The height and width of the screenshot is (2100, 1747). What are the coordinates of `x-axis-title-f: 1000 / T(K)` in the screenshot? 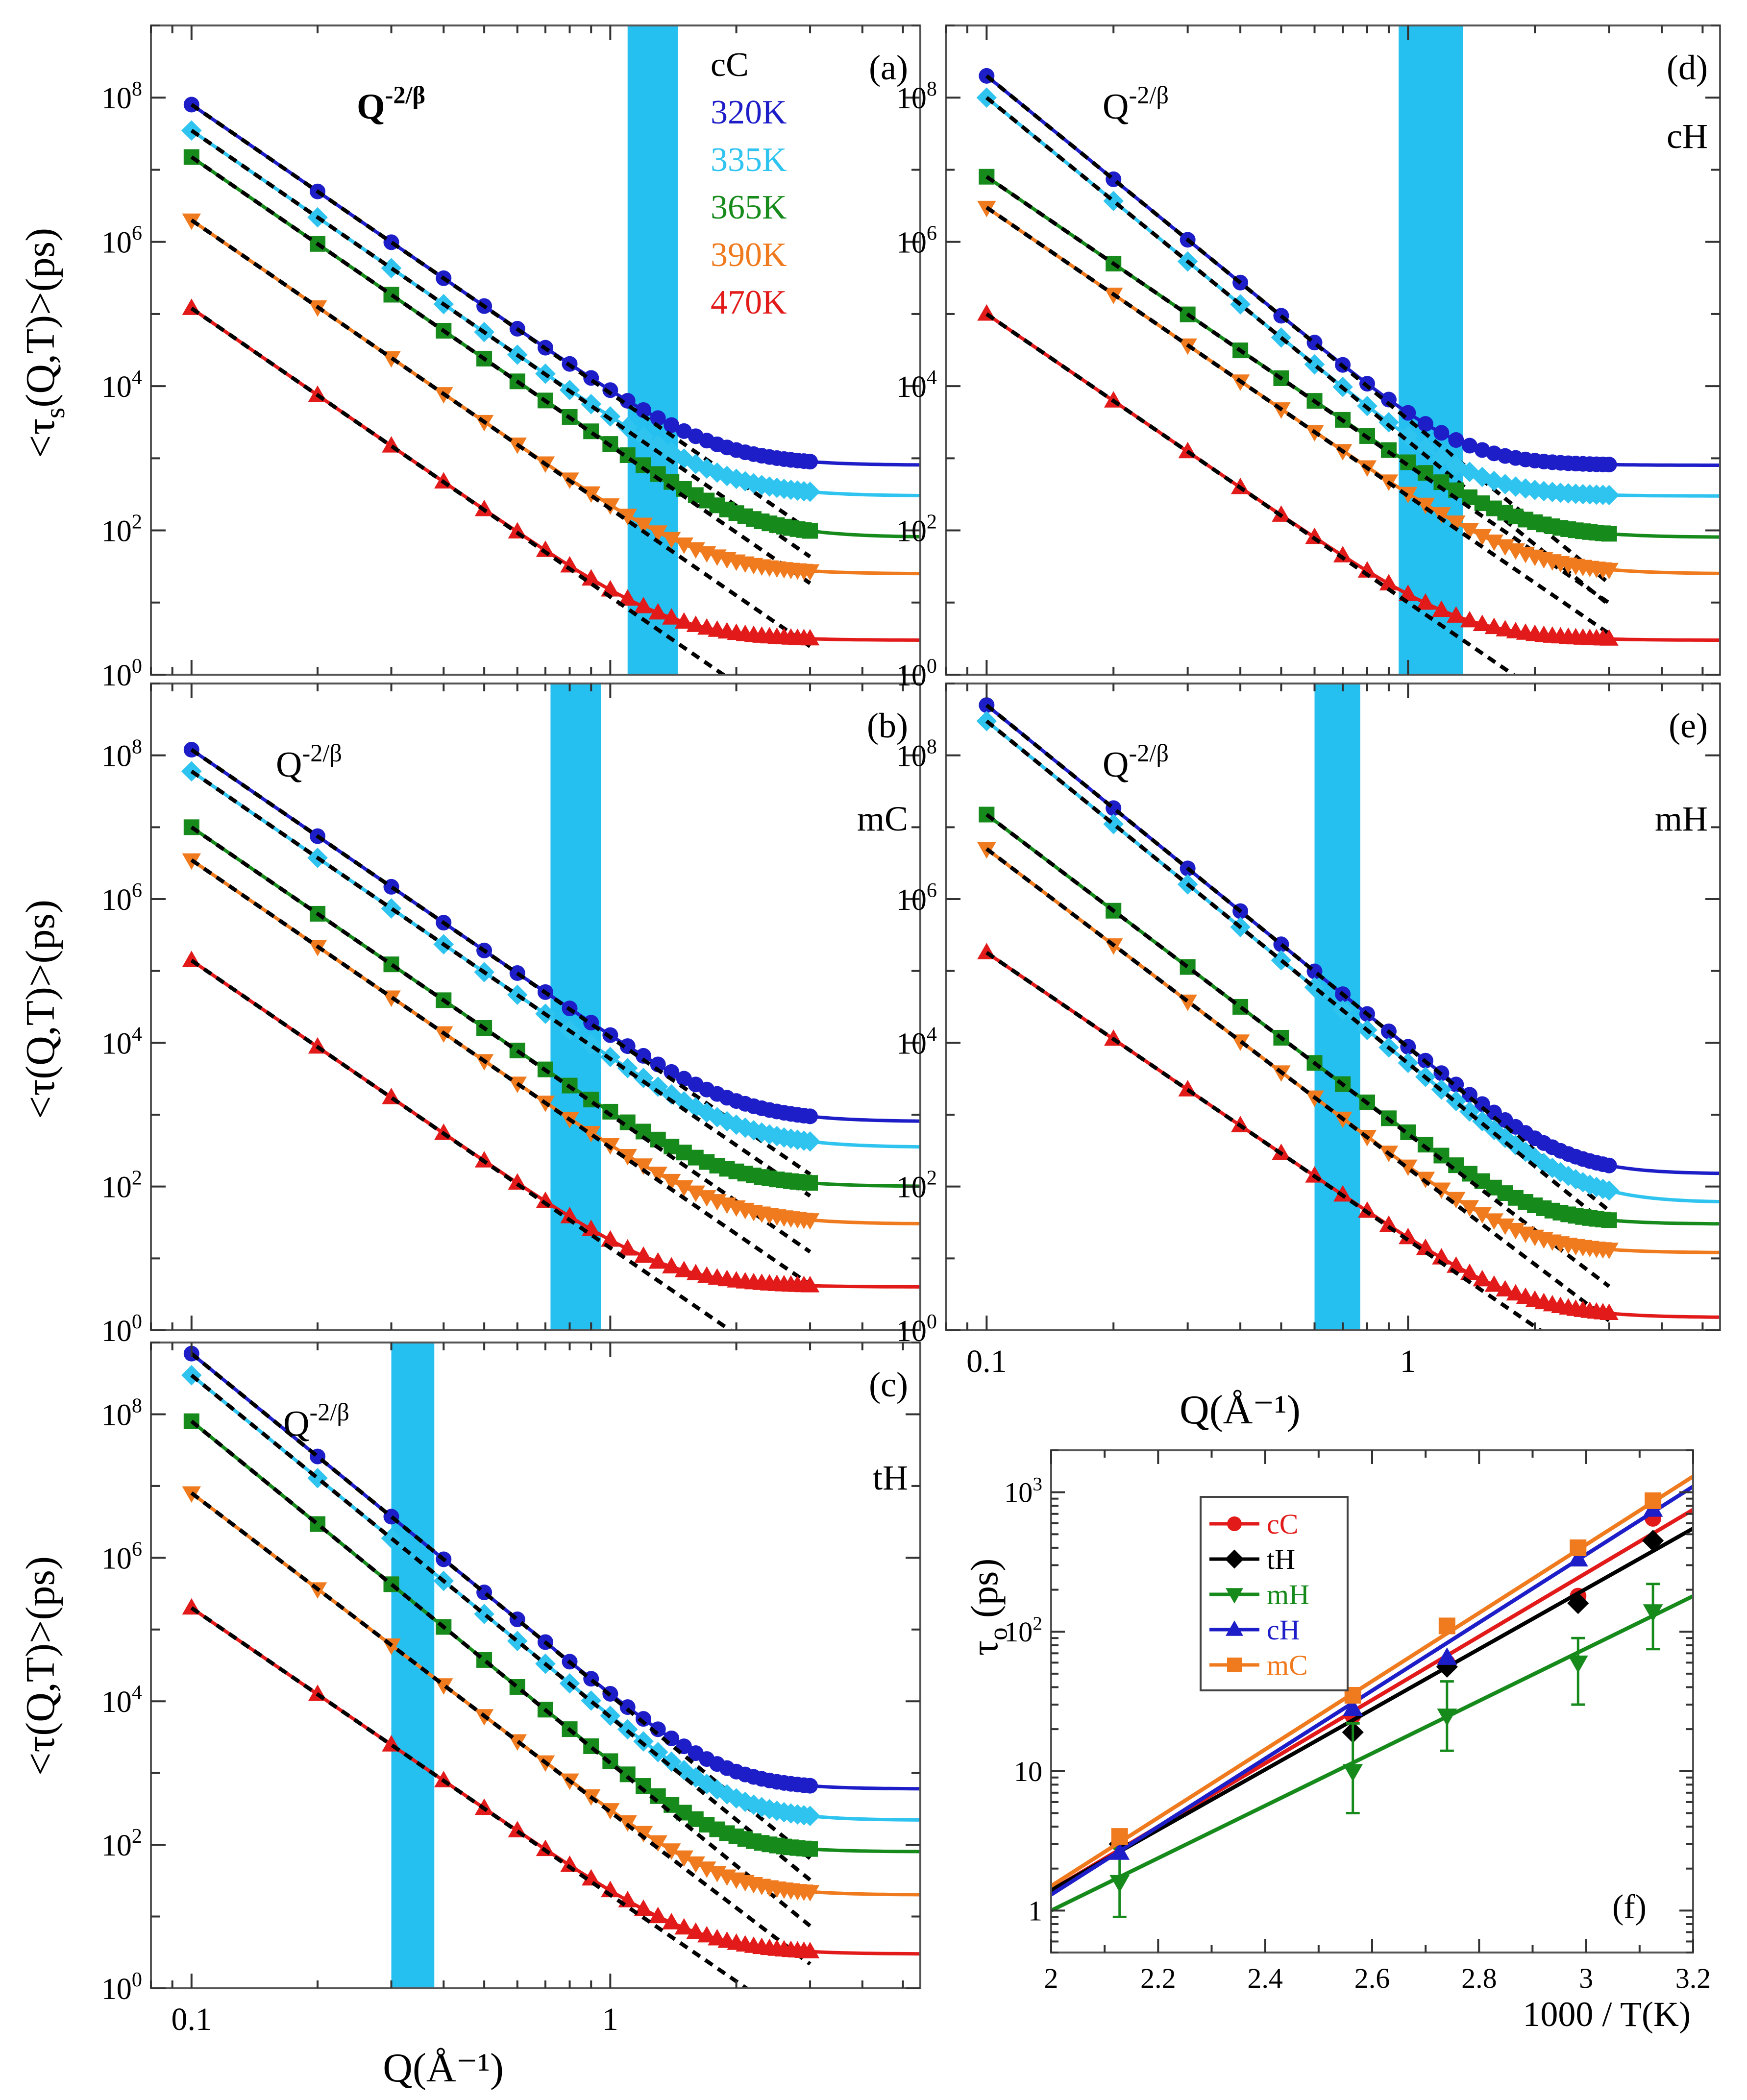 It's located at (1607, 2014).